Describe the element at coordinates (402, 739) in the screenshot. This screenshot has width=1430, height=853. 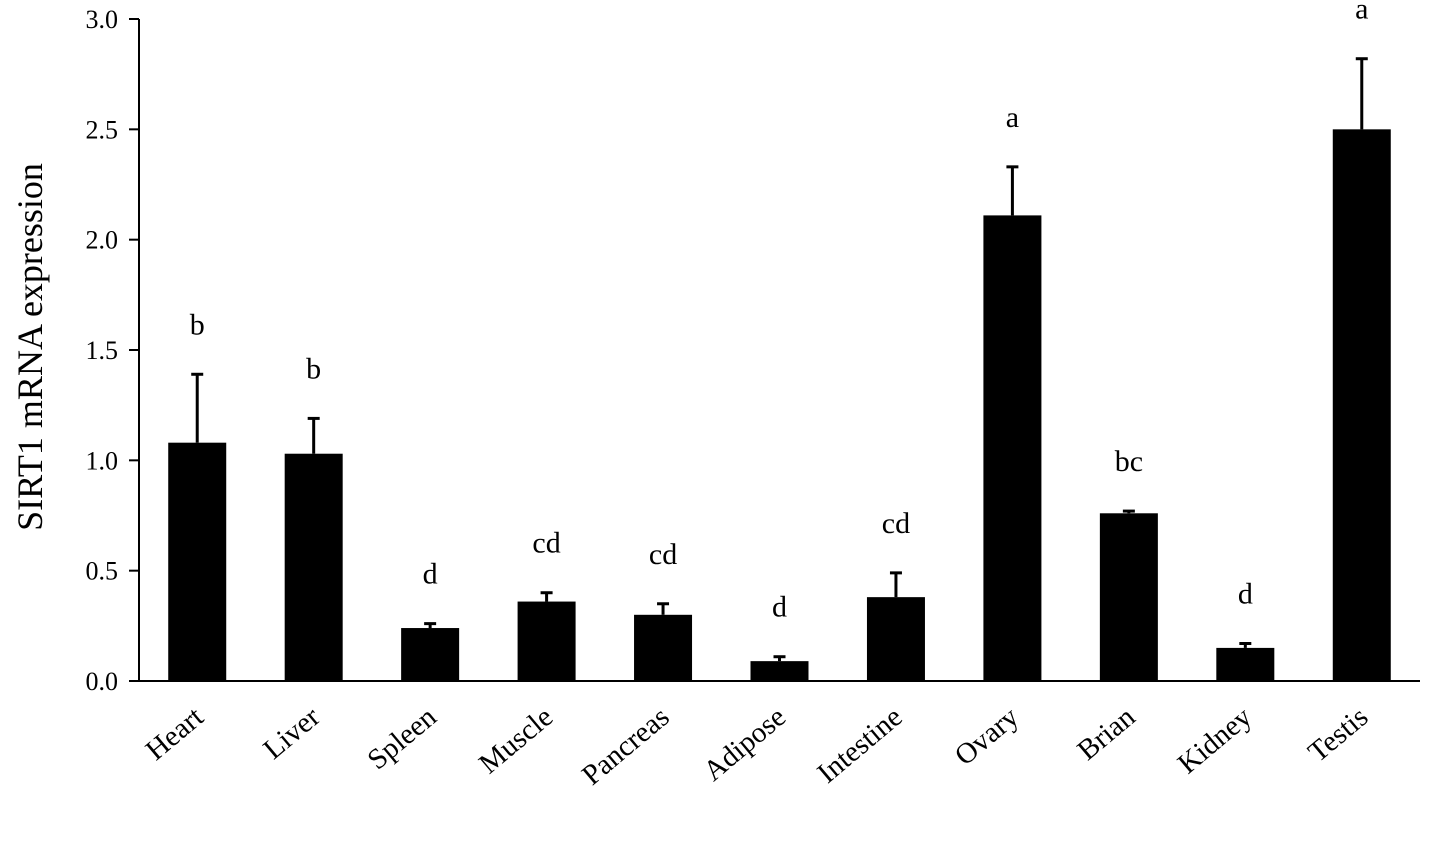
I see `category-label: Spleen` at that location.